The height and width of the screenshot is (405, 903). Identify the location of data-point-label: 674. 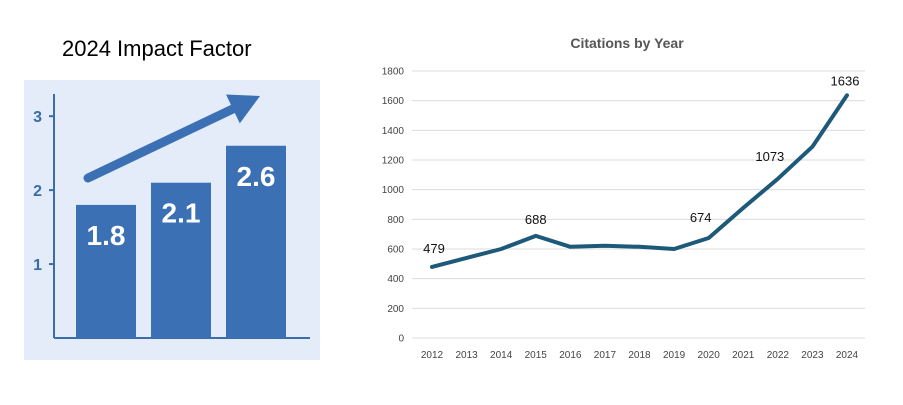
(701, 217).